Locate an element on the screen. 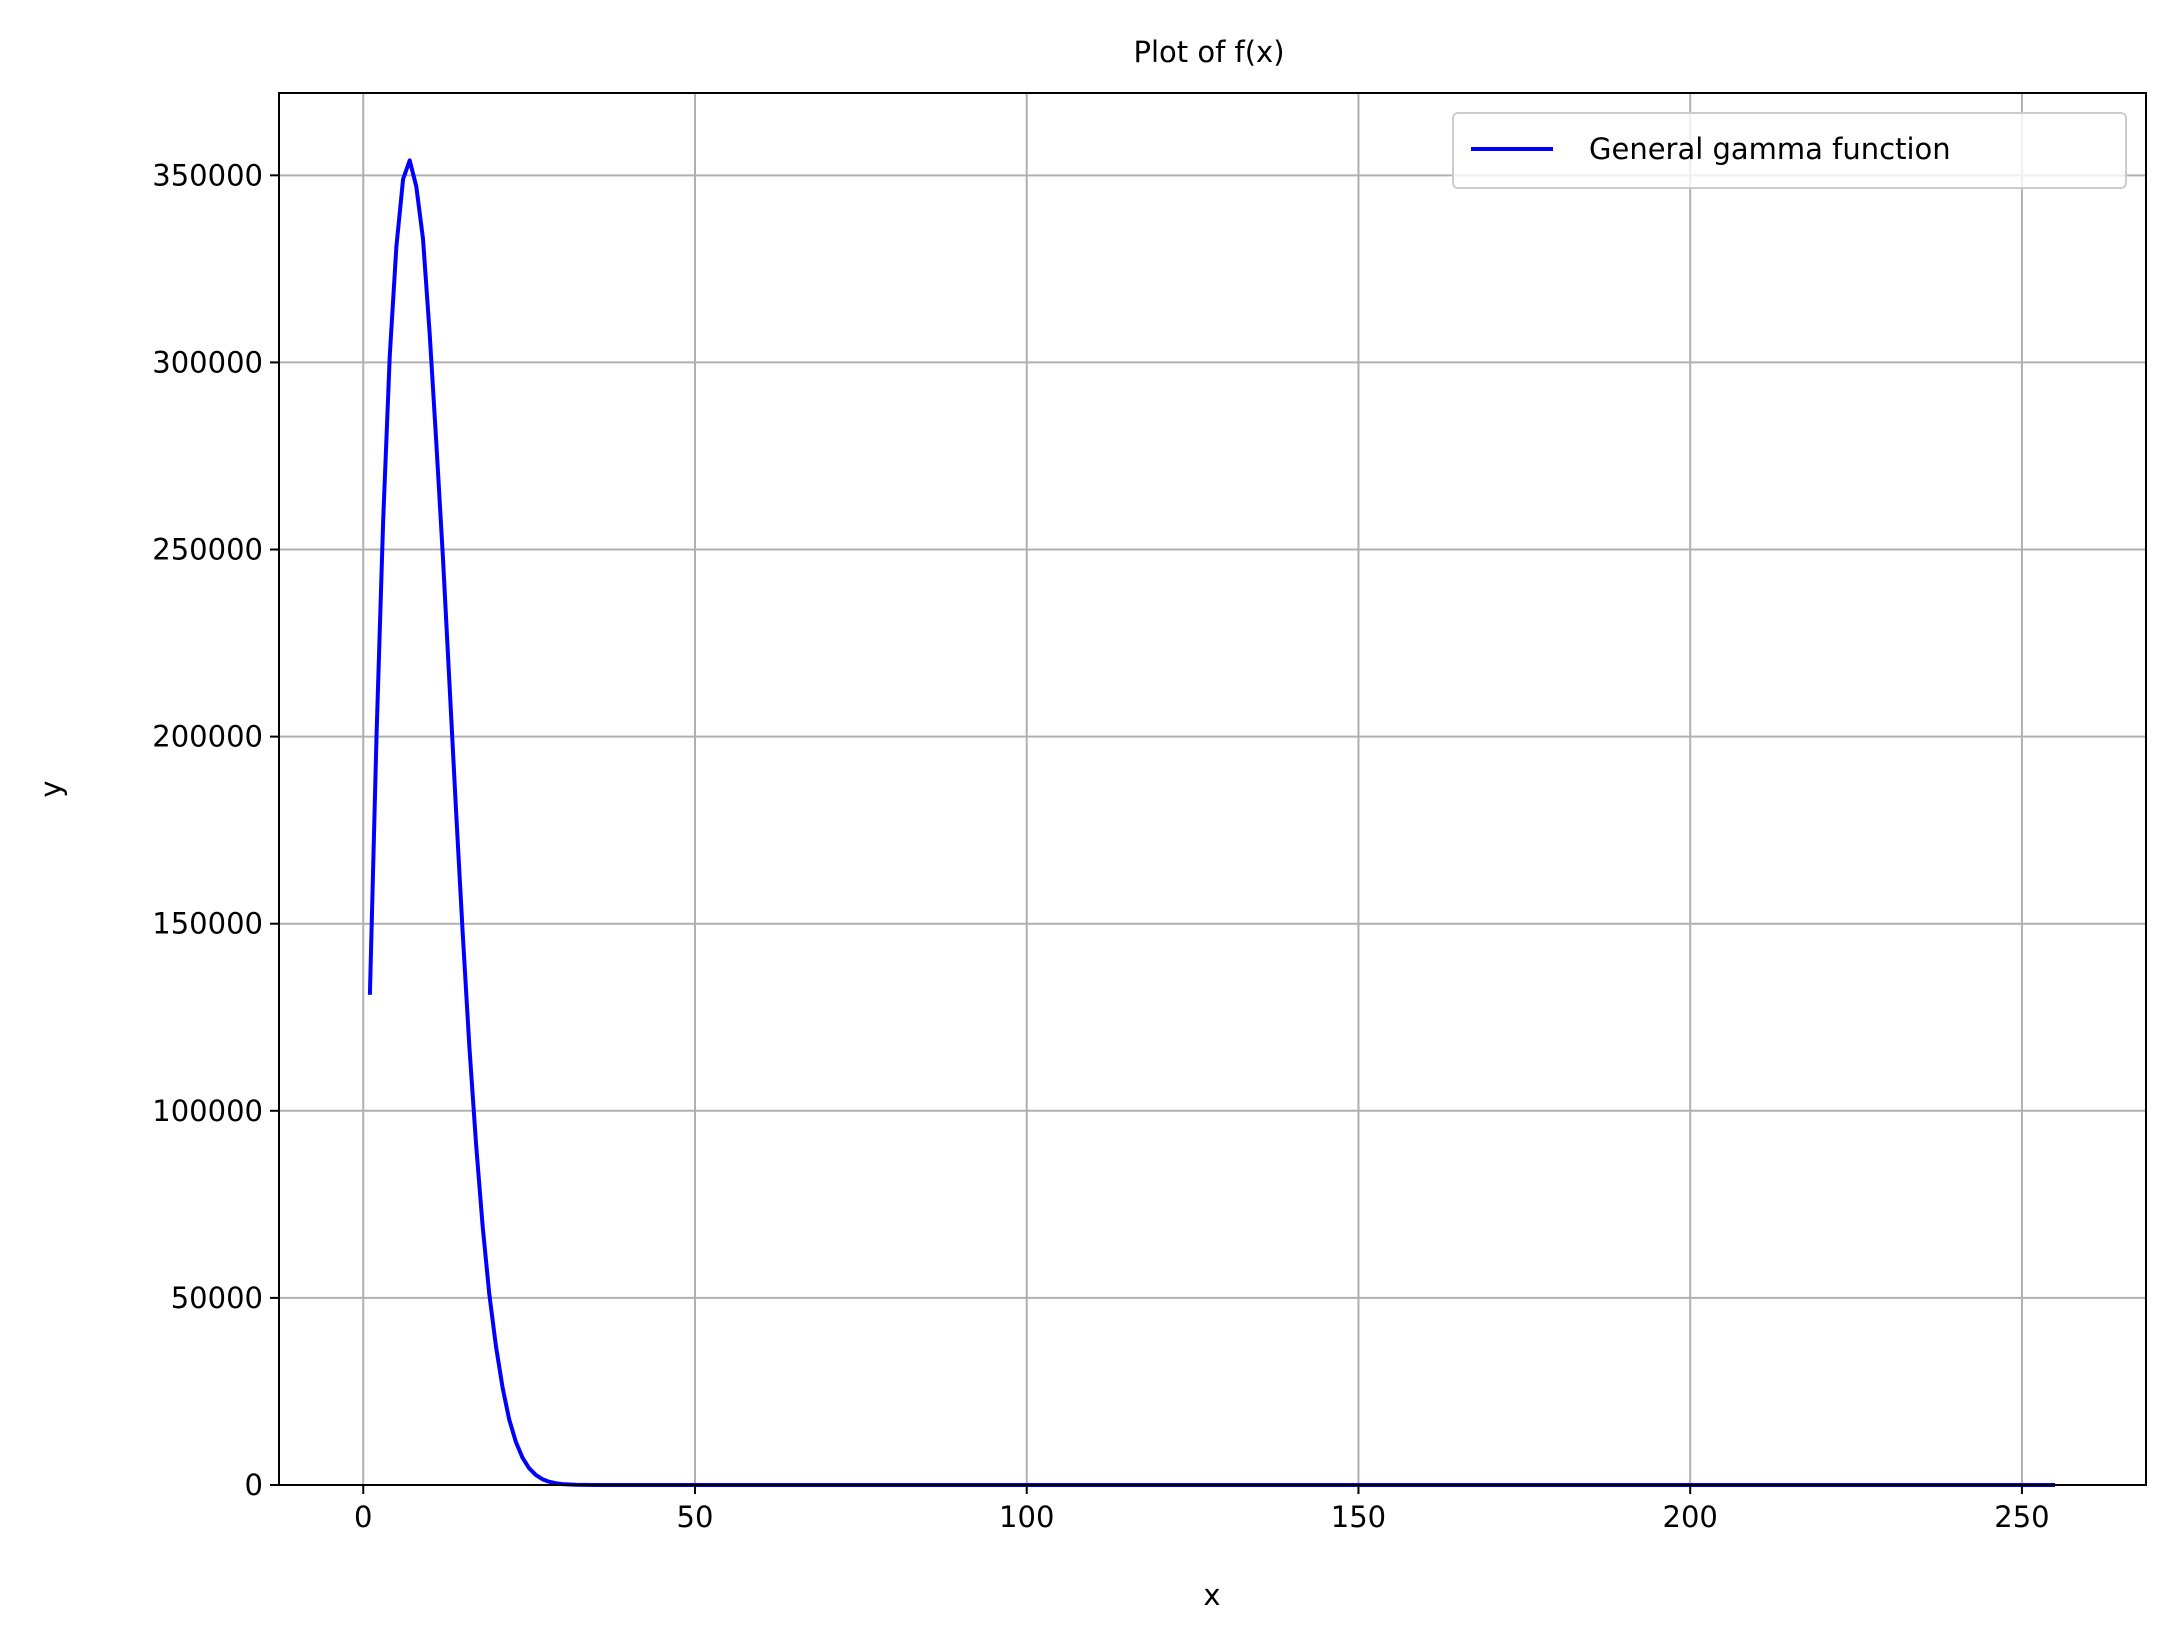 The width and height of the screenshot is (2166, 1638). y-tick-label-2: 100000 is located at coordinates (207, 1111).